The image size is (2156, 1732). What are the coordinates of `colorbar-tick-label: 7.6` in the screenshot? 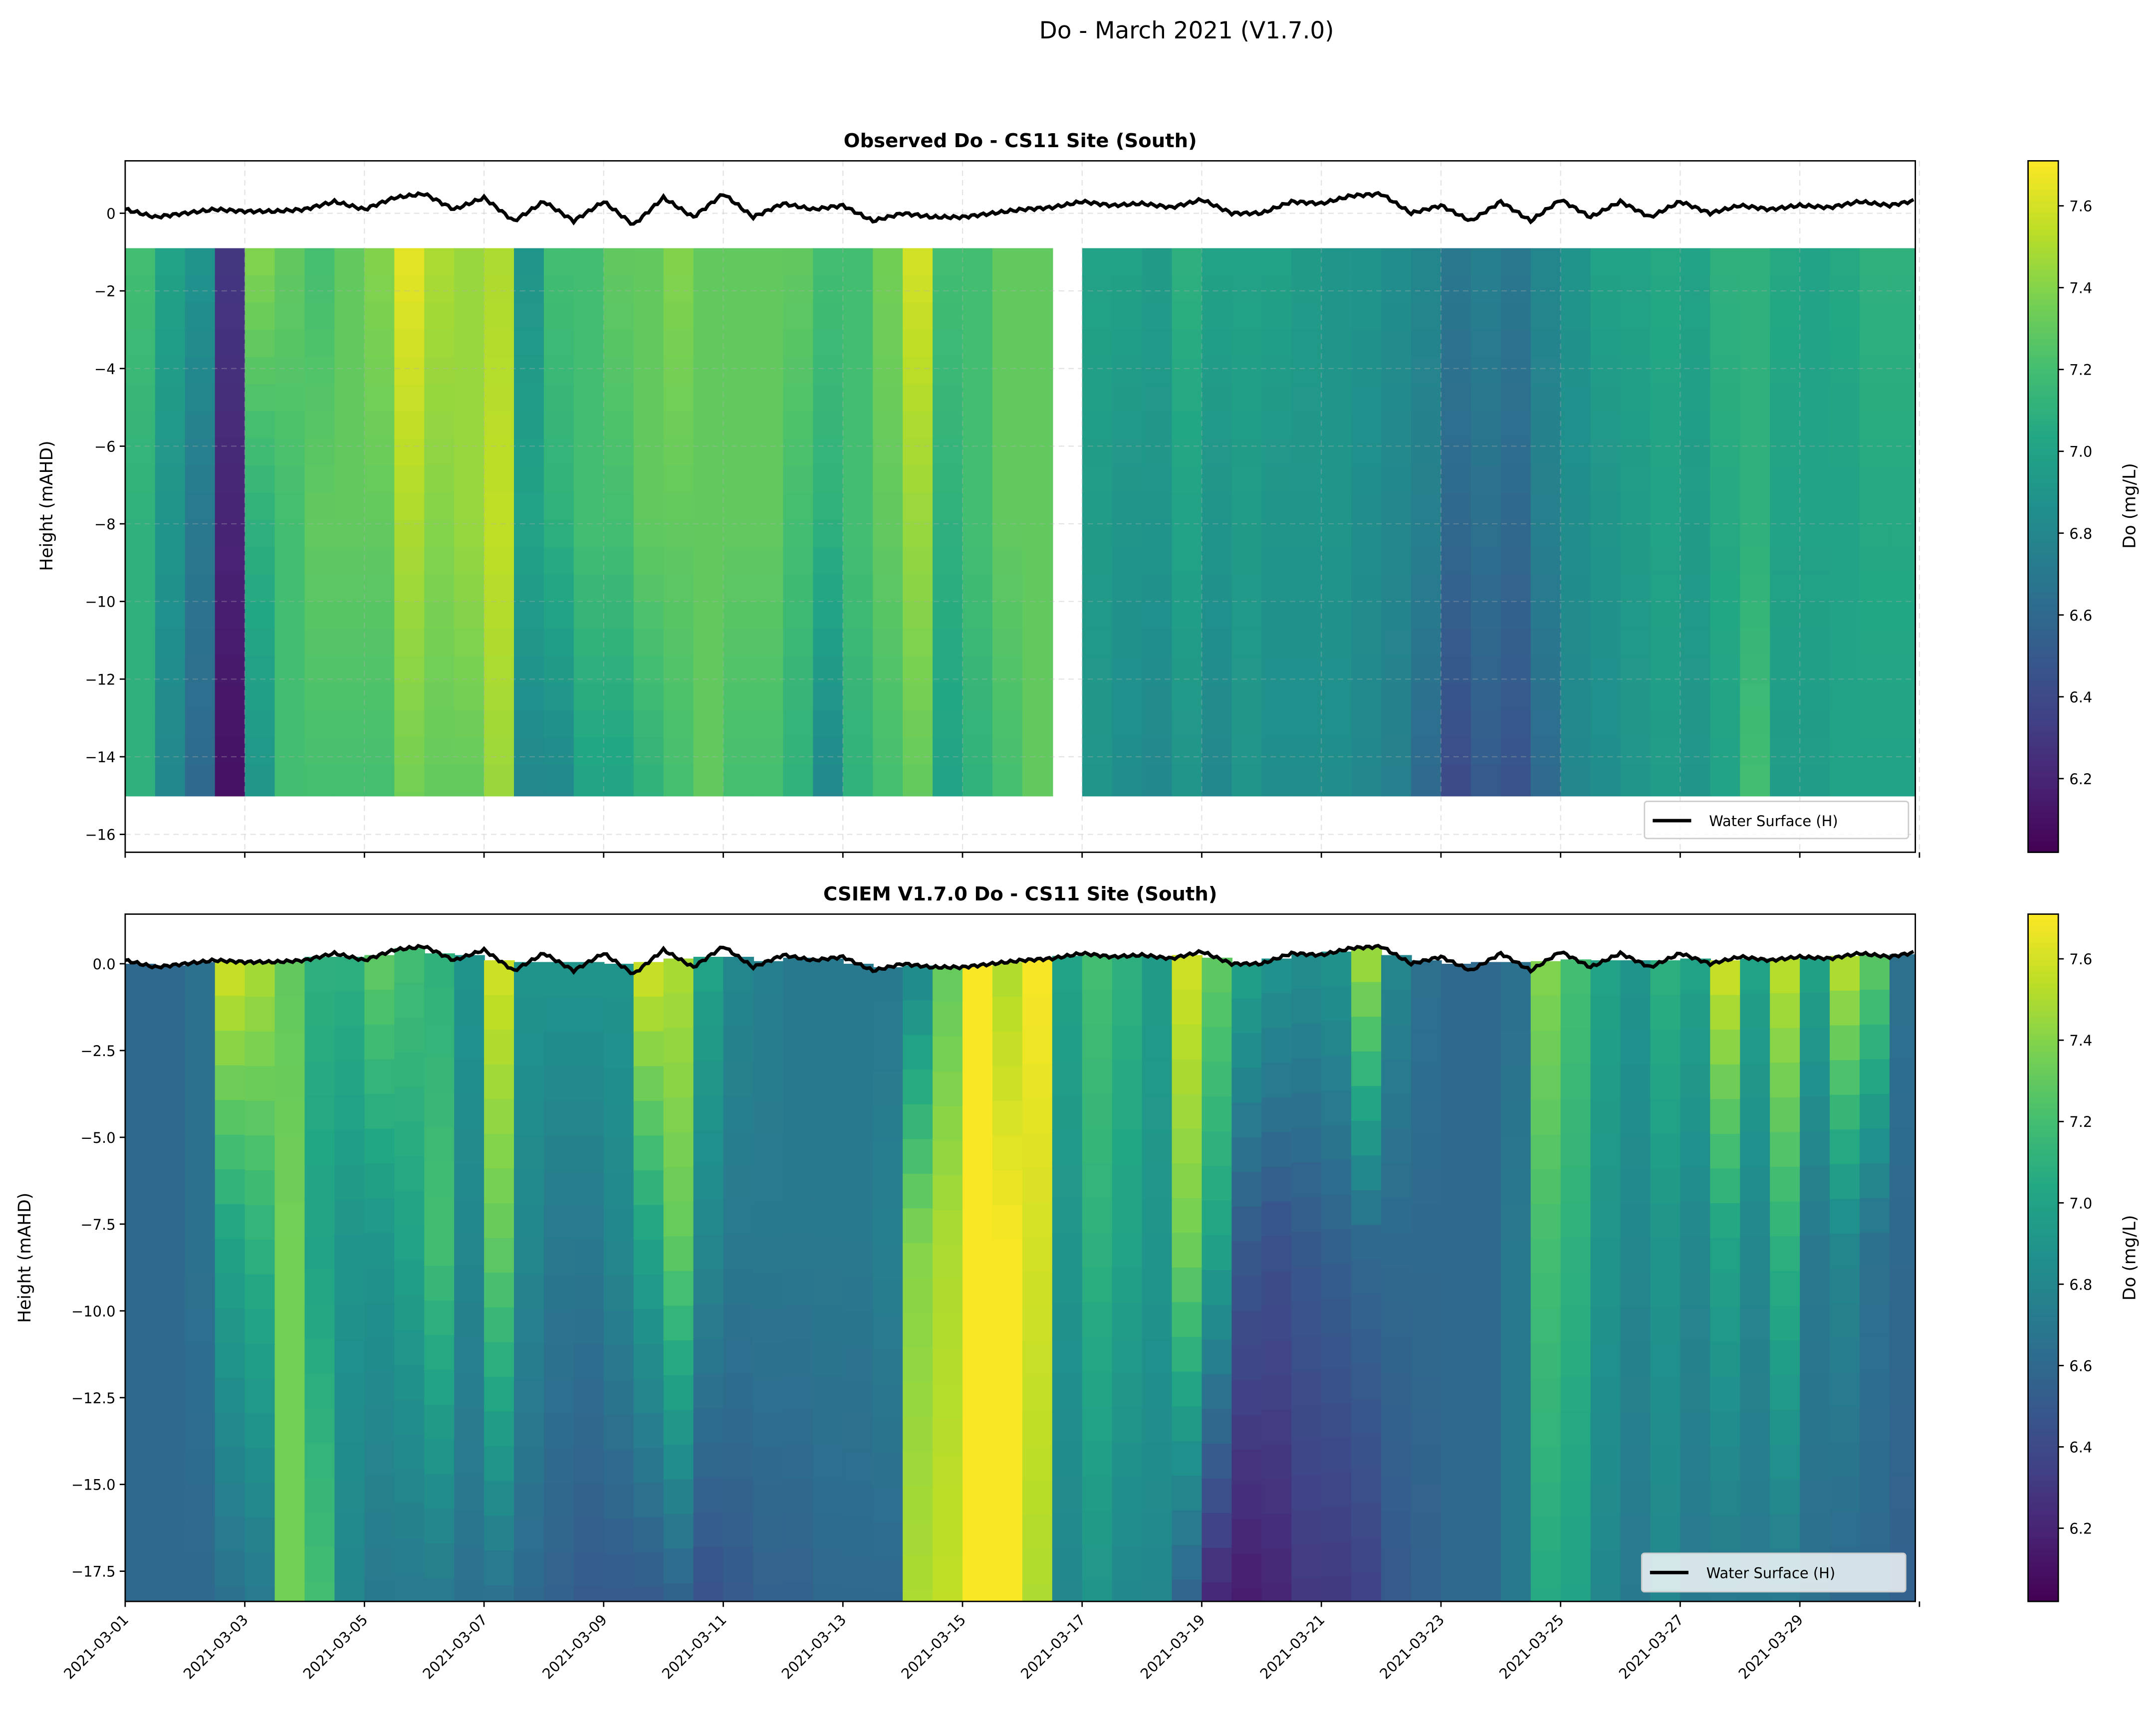 It's located at (2081, 959).